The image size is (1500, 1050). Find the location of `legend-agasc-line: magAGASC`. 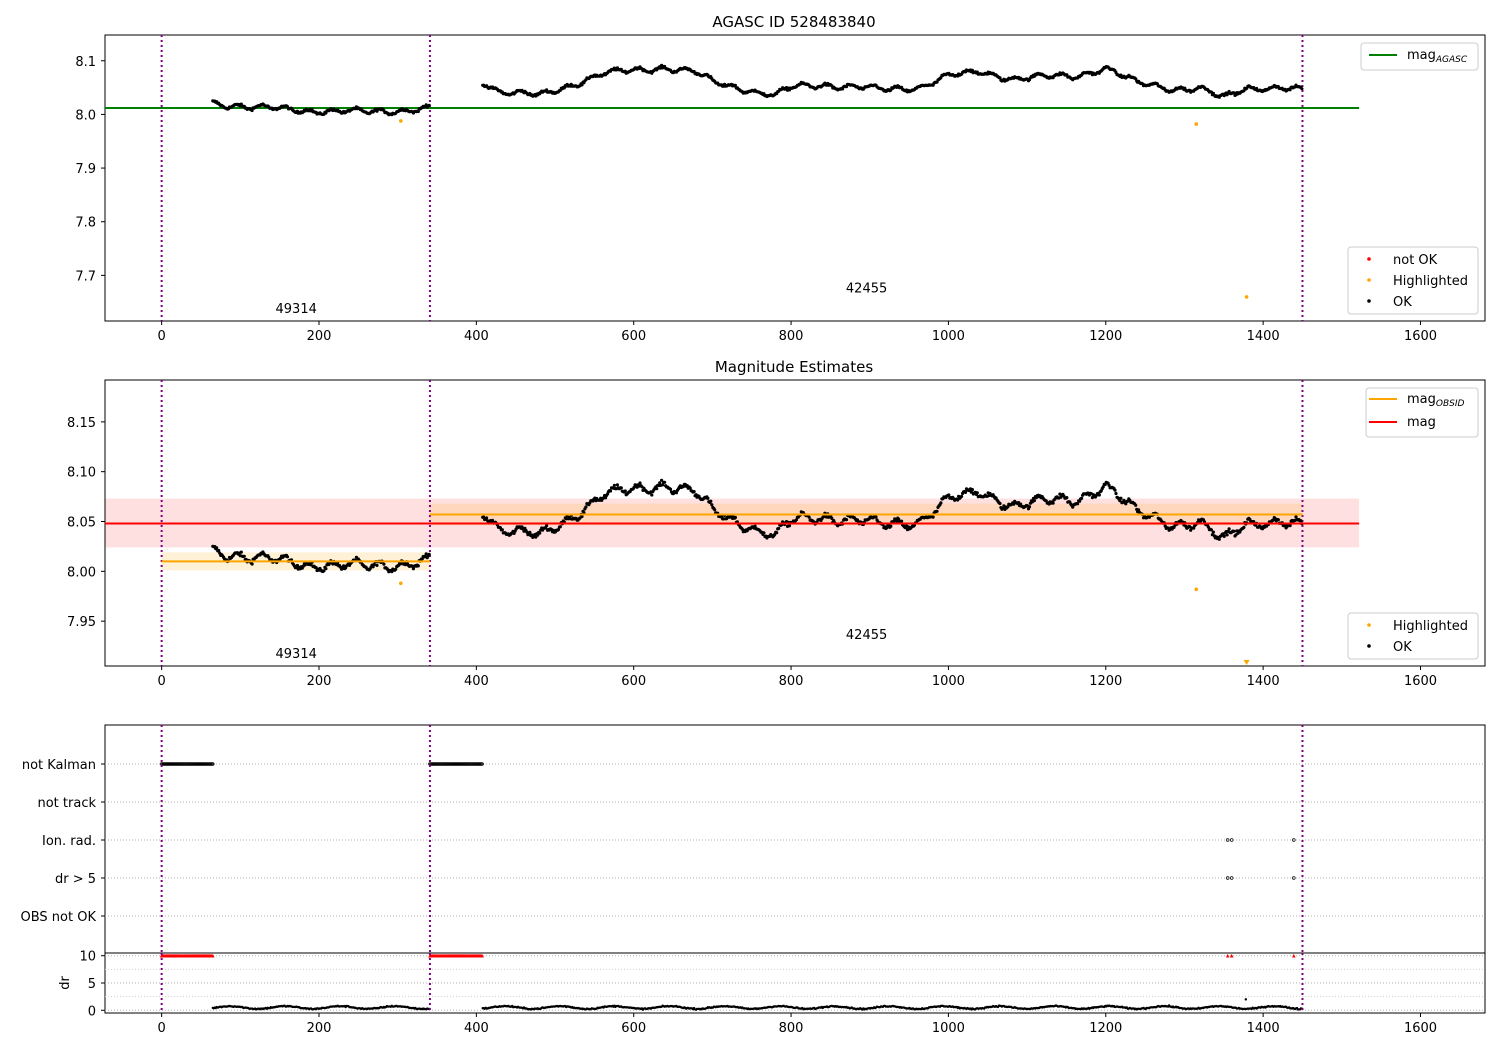

legend-agasc-line: magAGASC is located at coordinates (1419, 56).